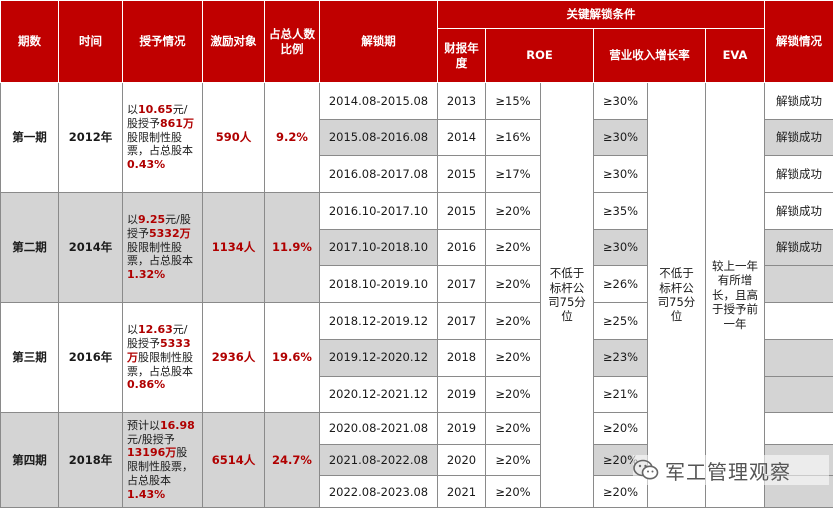  Describe the element at coordinates (378, 137) in the screenshot. I see `unlock-period: 2015.08-2016.08` at that location.